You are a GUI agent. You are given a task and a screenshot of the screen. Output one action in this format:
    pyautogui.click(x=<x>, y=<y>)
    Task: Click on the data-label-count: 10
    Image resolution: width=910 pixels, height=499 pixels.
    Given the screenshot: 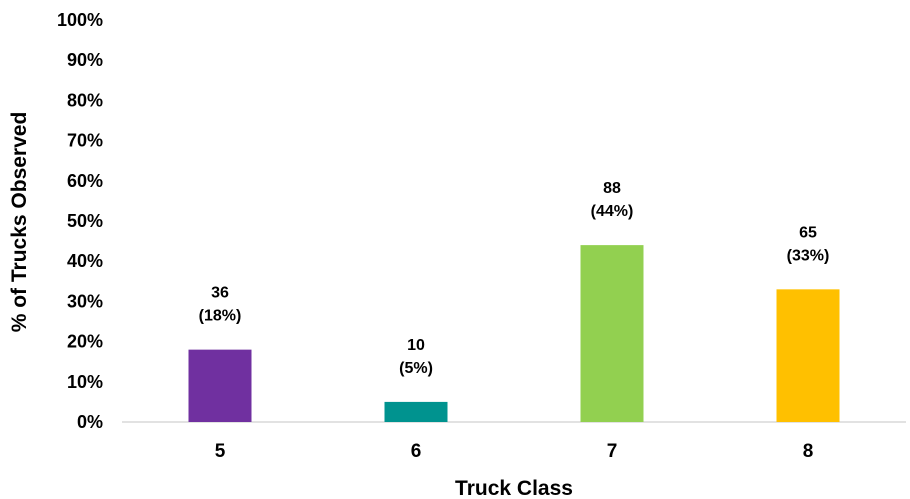 What is the action you would take?
    pyautogui.click(x=416, y=345)
    